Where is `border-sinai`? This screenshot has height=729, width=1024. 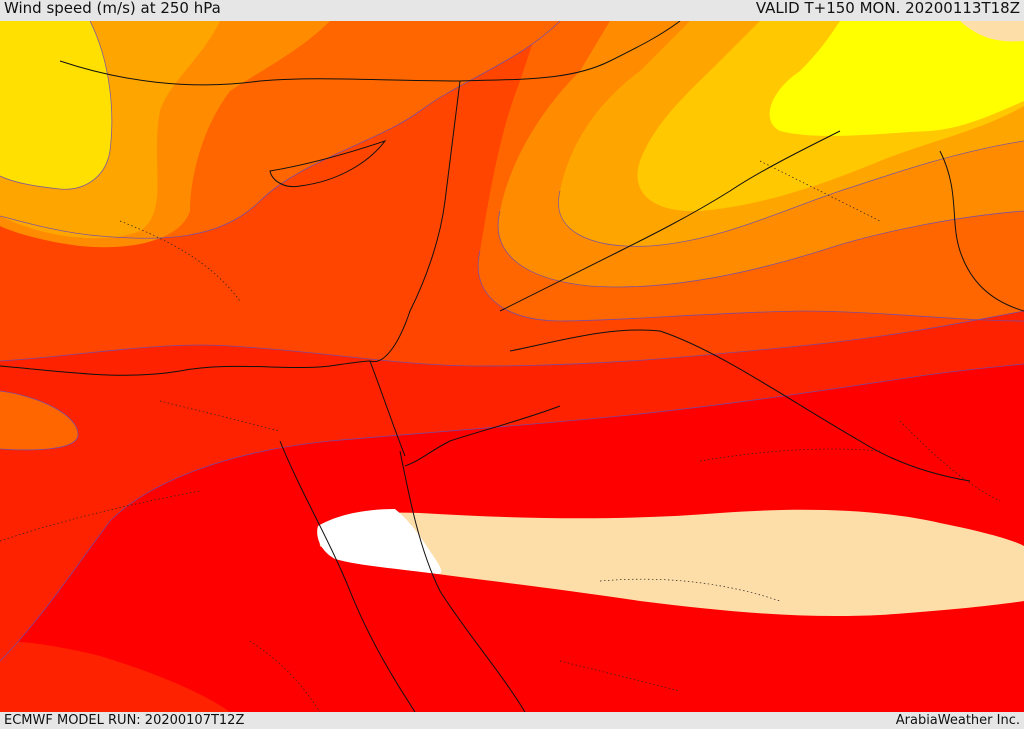
border-sinai is located at coordinates (387, 408).